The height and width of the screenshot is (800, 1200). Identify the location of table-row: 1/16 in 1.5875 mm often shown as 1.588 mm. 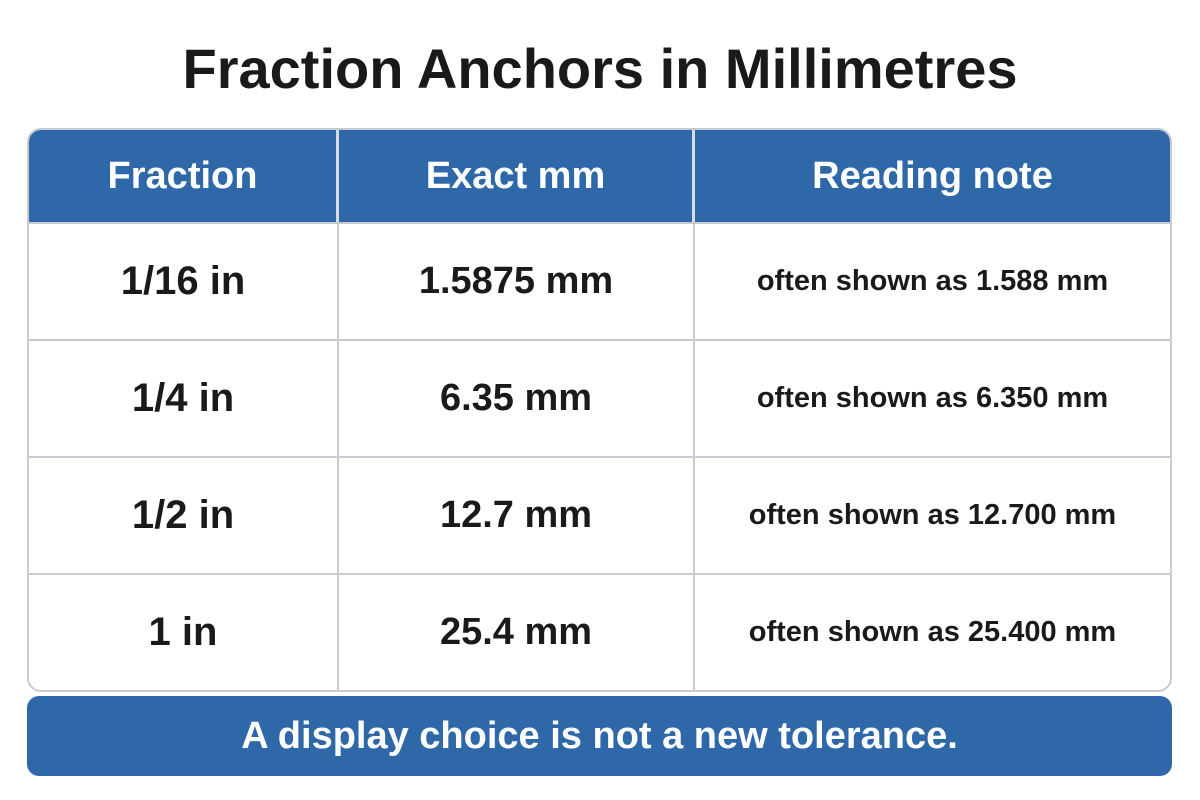
(599, 280).